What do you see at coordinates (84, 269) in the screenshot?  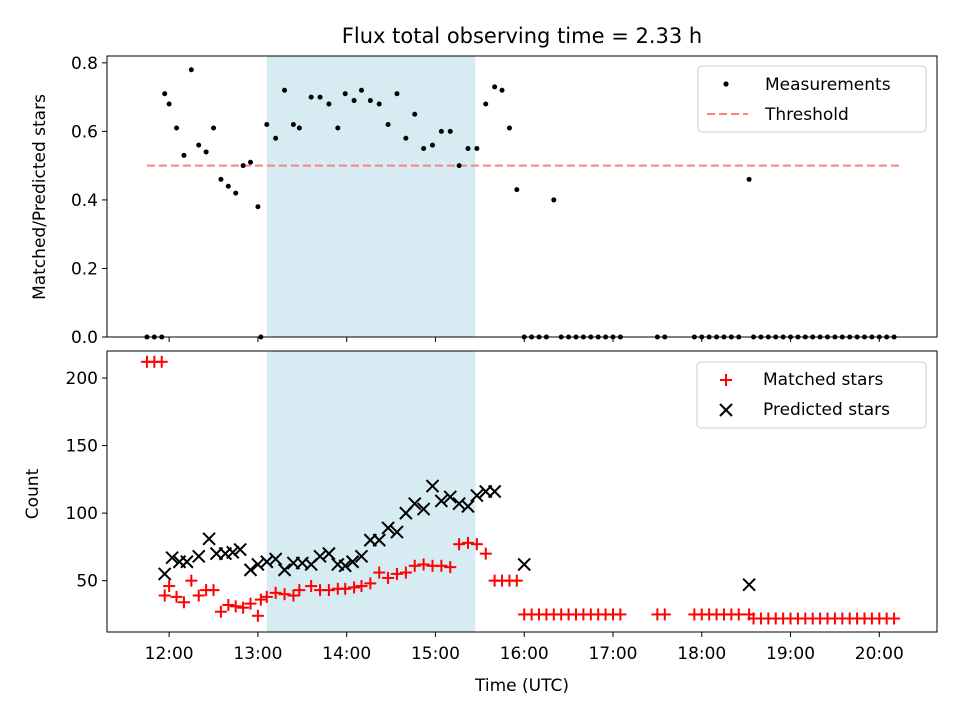 I see `top-y-tick-label: 0.2` at bounding box center [84, 269].